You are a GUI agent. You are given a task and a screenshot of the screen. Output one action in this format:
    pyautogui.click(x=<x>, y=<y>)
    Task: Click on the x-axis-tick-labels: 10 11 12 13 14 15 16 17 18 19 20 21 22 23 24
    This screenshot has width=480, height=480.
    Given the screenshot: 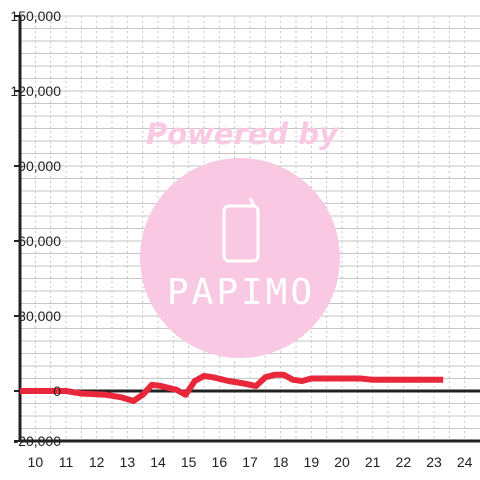 What is the action you would take?
    pyautogui.click(x=250, y=462)
    